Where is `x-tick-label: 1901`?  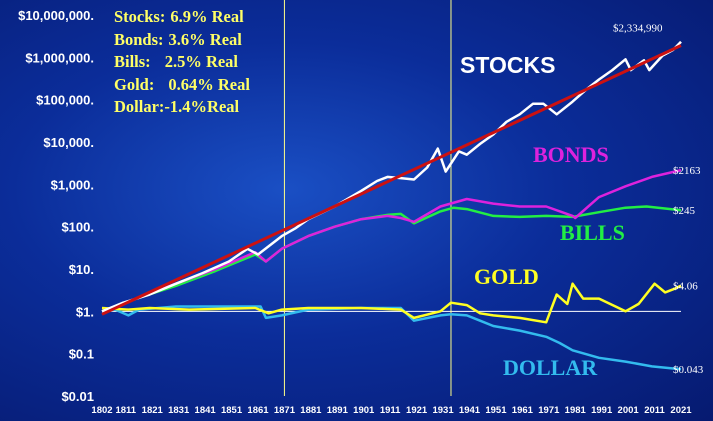
x-tick-label: 1901 is located at coordinates (364, 410).